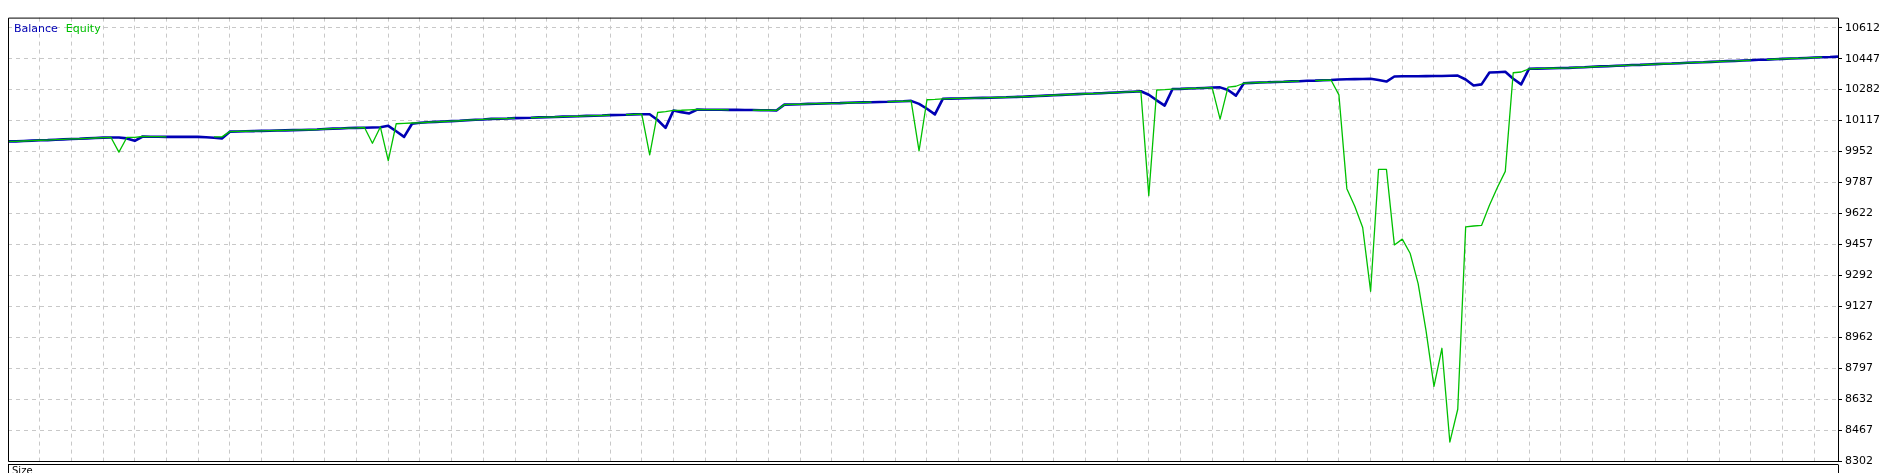 The image size is (1893, 473). I want to click on y-tick-label: 10282, so click(1863, 89).